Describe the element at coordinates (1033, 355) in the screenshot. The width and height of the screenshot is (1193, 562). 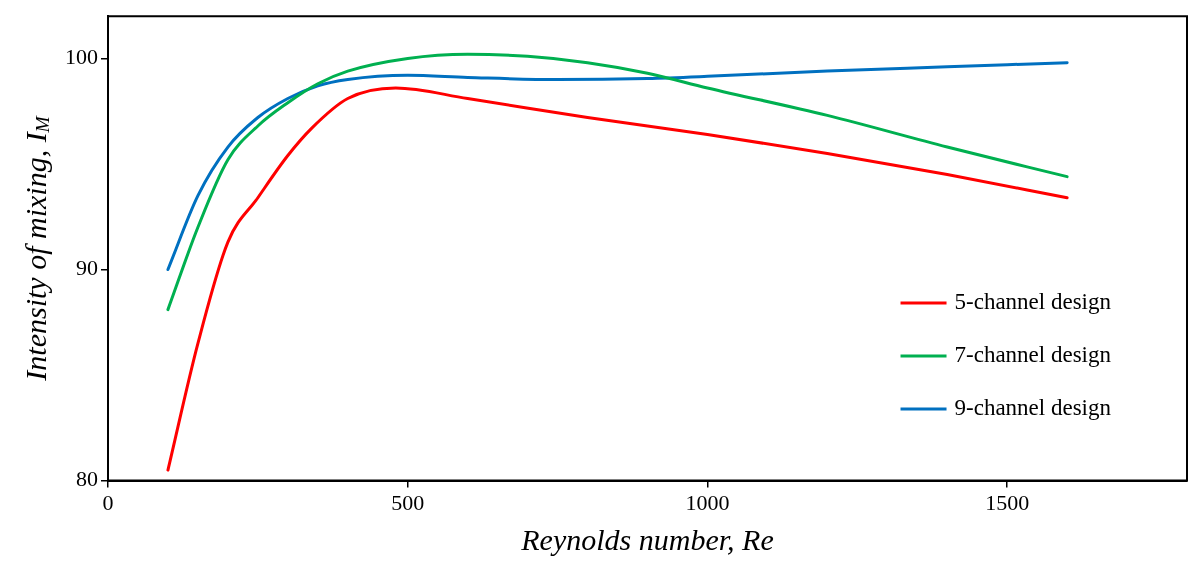
I see `legend-label: 7-channel design` at that location.